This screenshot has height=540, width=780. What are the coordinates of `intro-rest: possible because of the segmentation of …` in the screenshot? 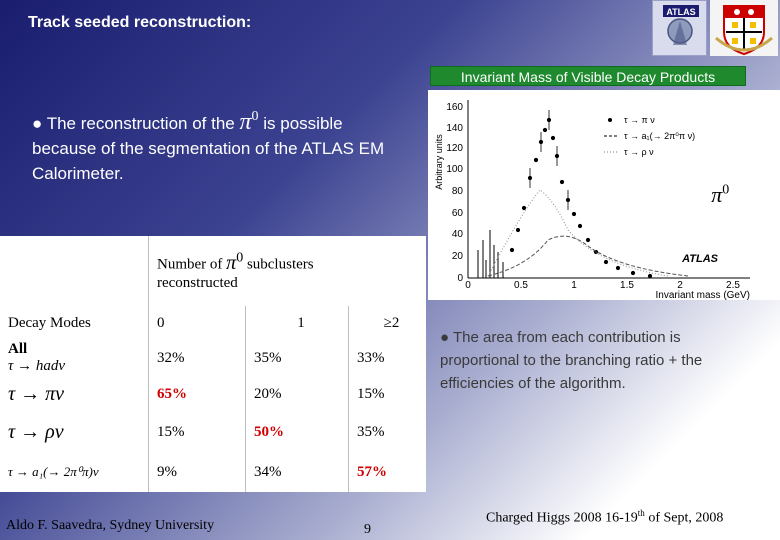 It's located at (208, 148).